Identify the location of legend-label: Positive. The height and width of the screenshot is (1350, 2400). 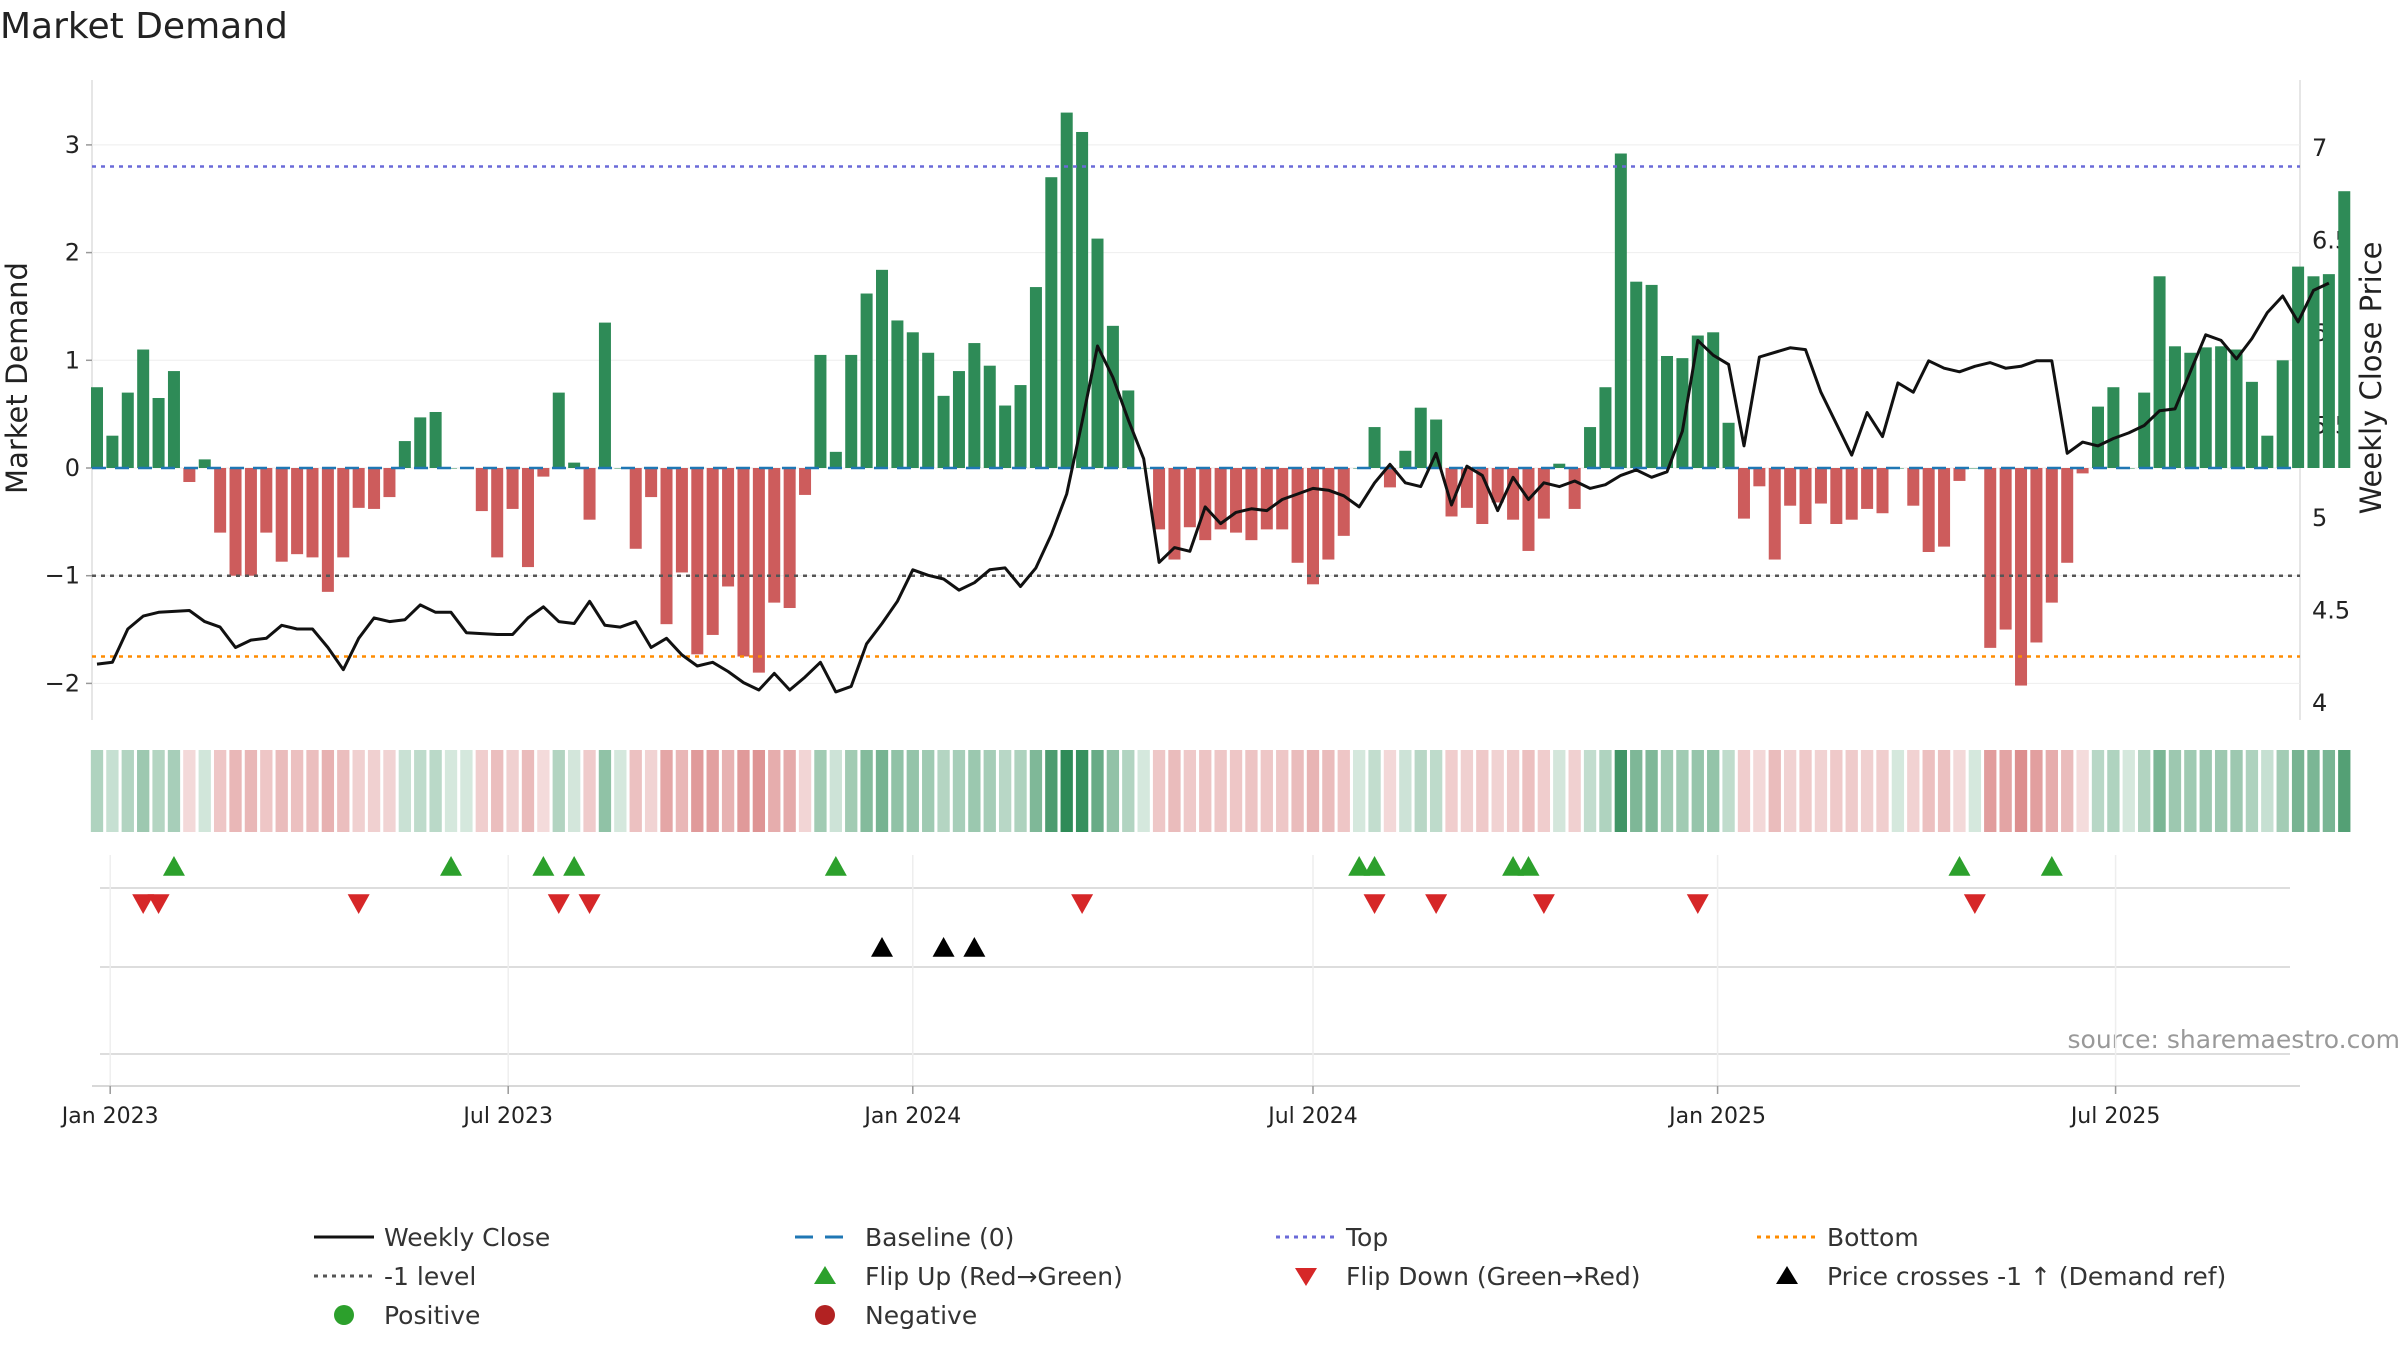
(432, 1315).